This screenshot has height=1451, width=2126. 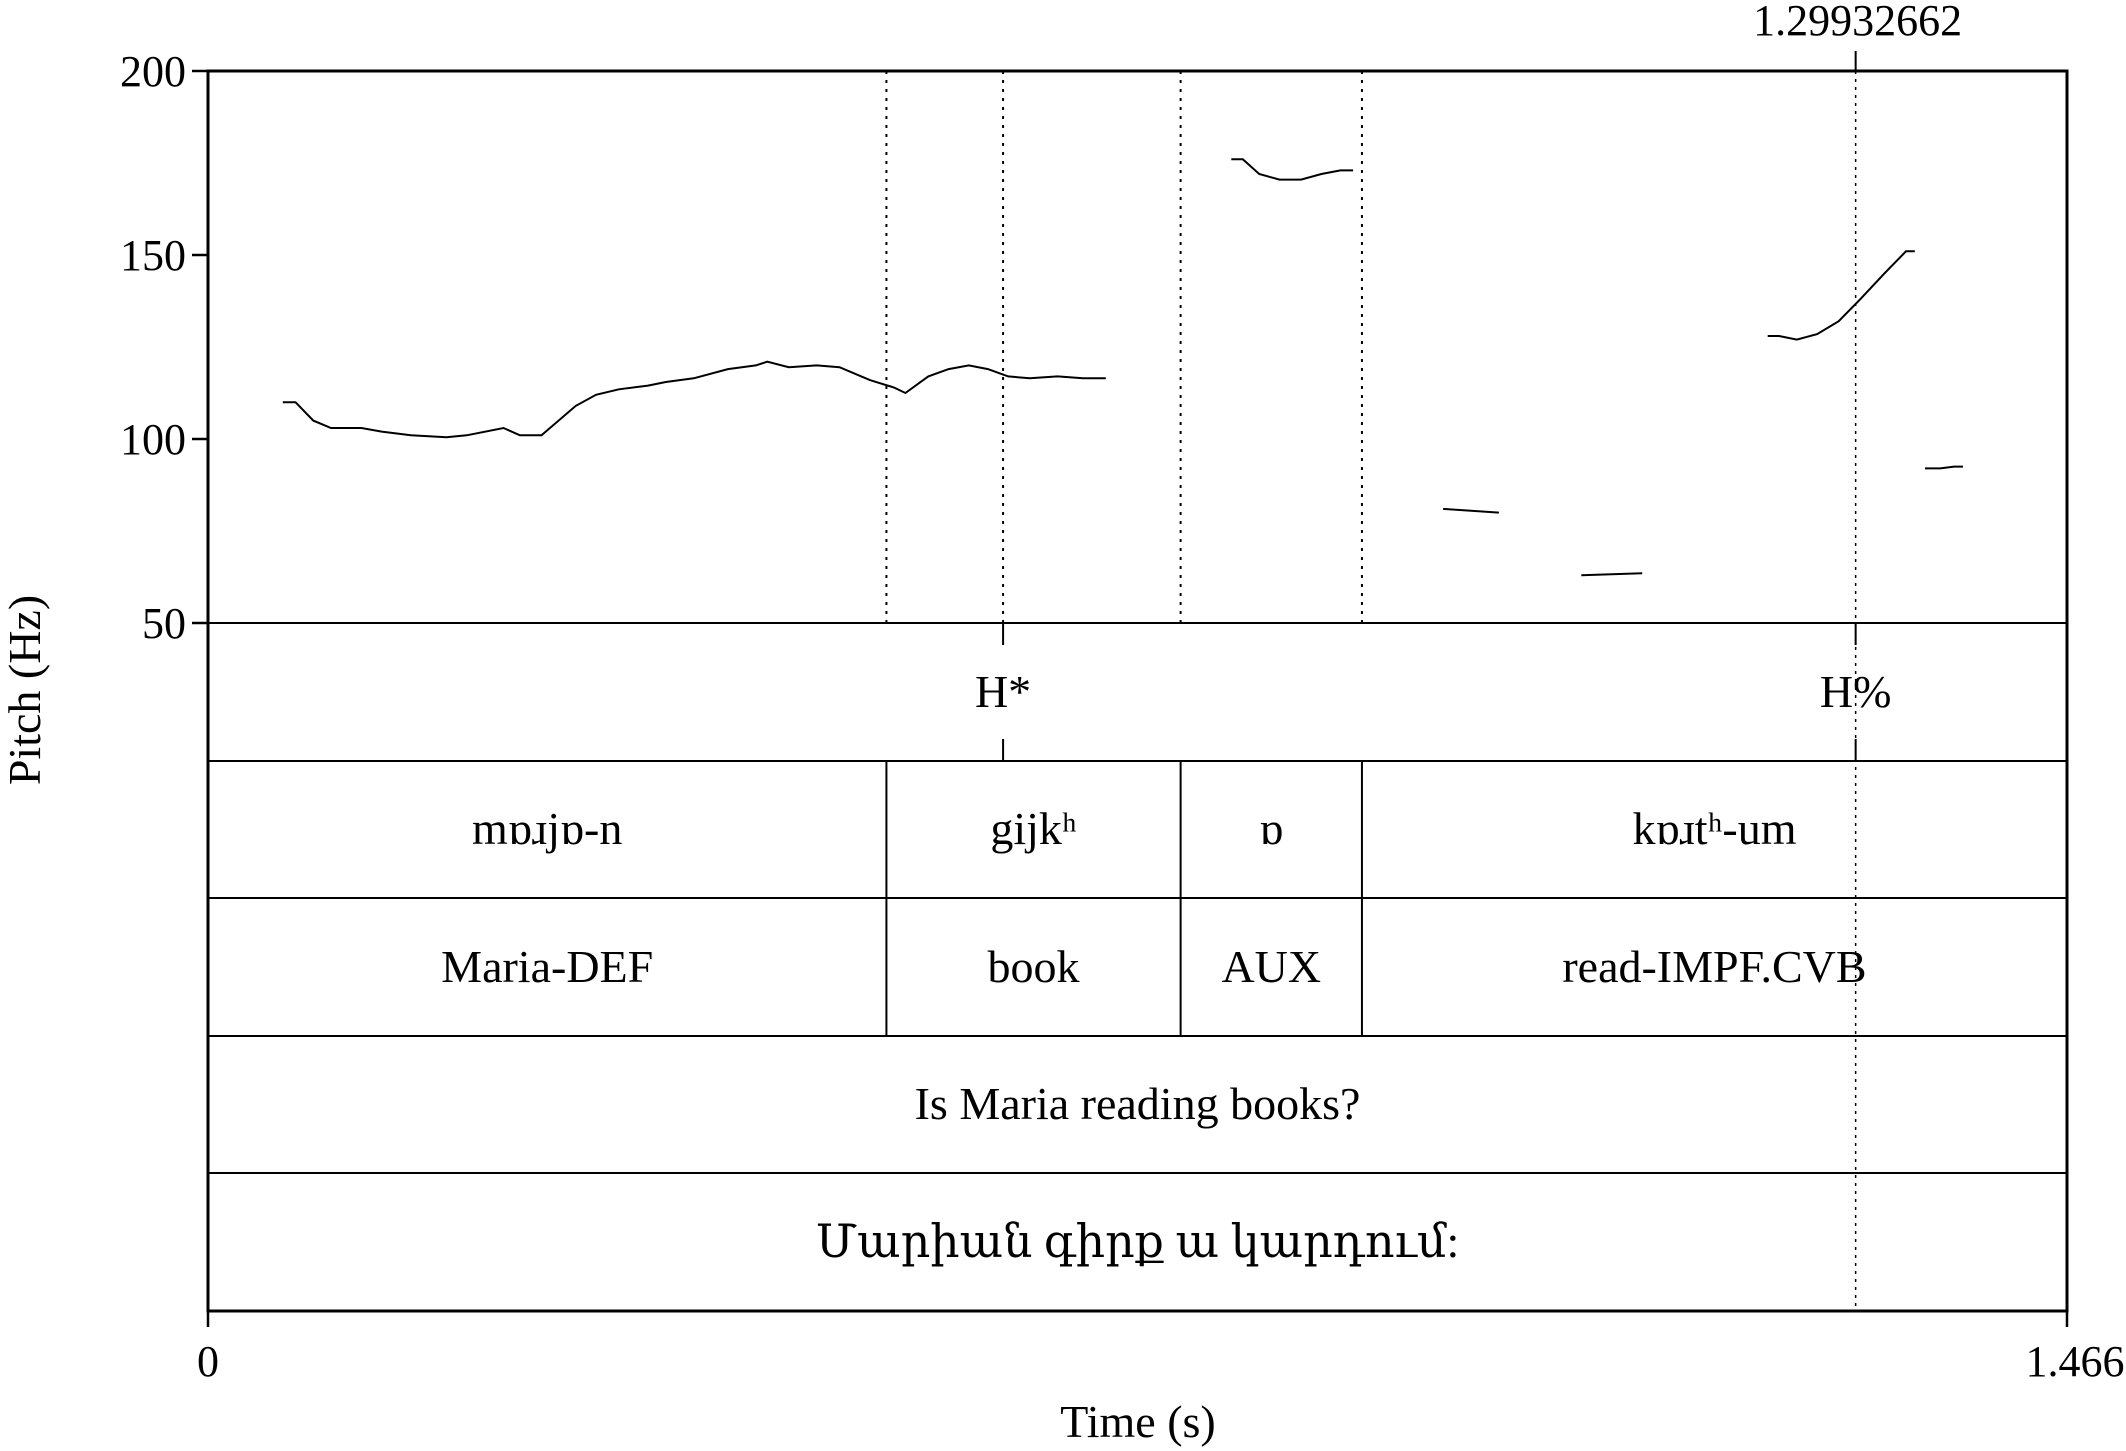 What do you see at coordinates (1856, 691) in the screenshot?
I see `tone-label: H%` at bounding box center [1856, 691].